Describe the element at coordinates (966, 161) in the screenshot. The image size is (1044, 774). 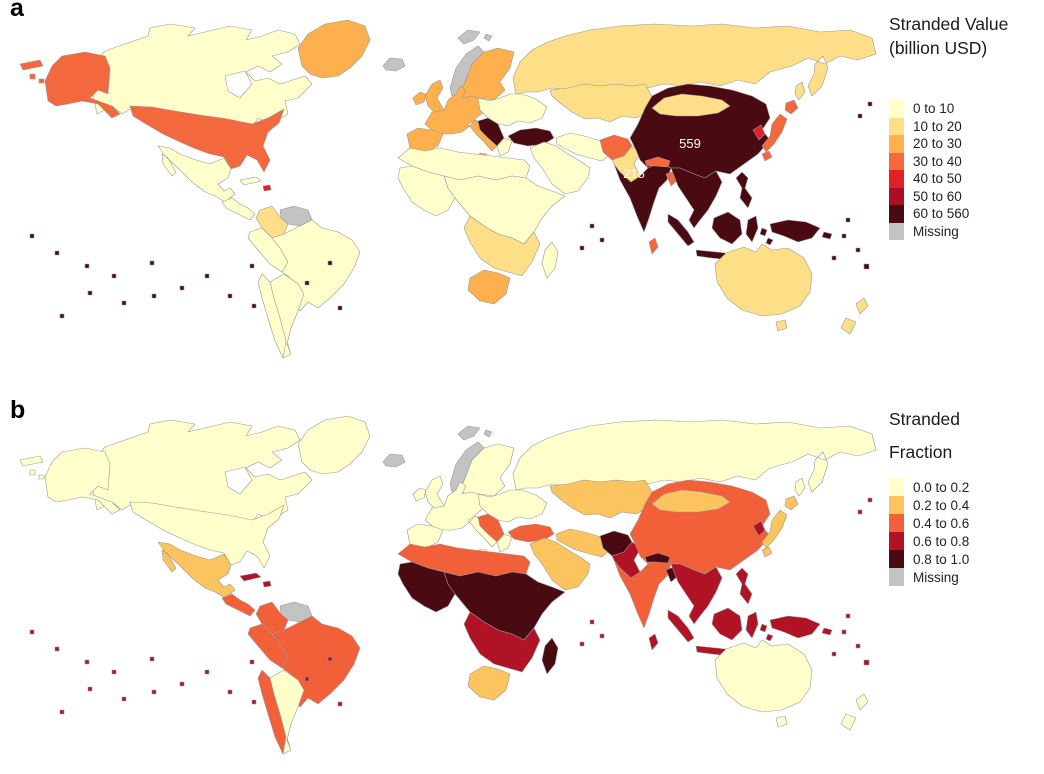
I see `legend-item: 30 to 40` at that location.